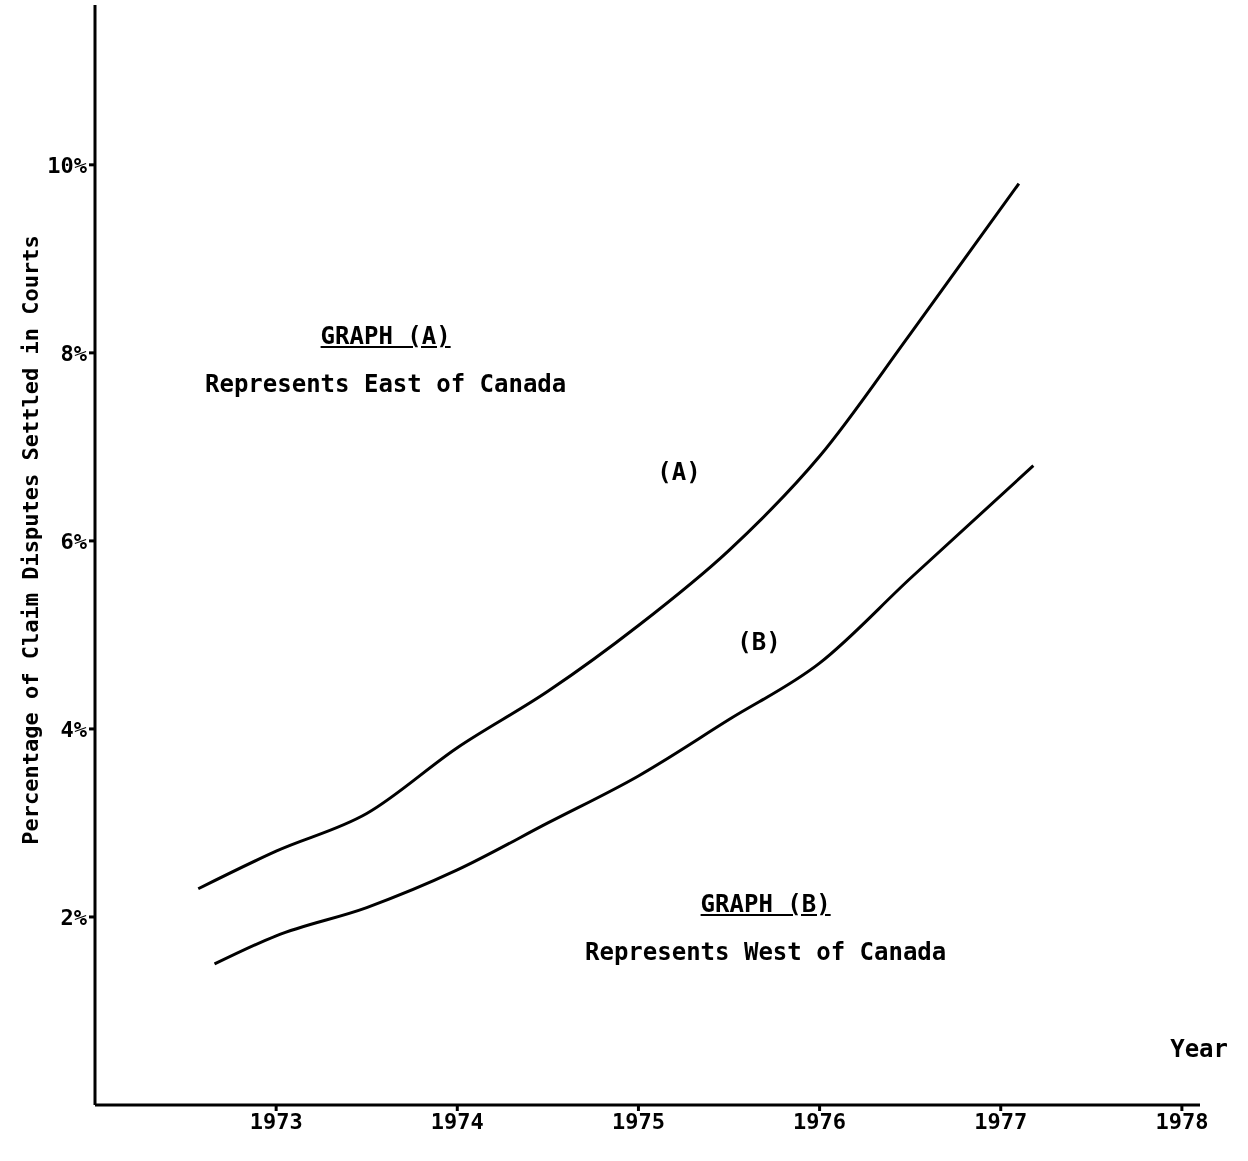 The image size is (1248, 1161). I want to click on y-tick-label: 8%, so click(74, 353).